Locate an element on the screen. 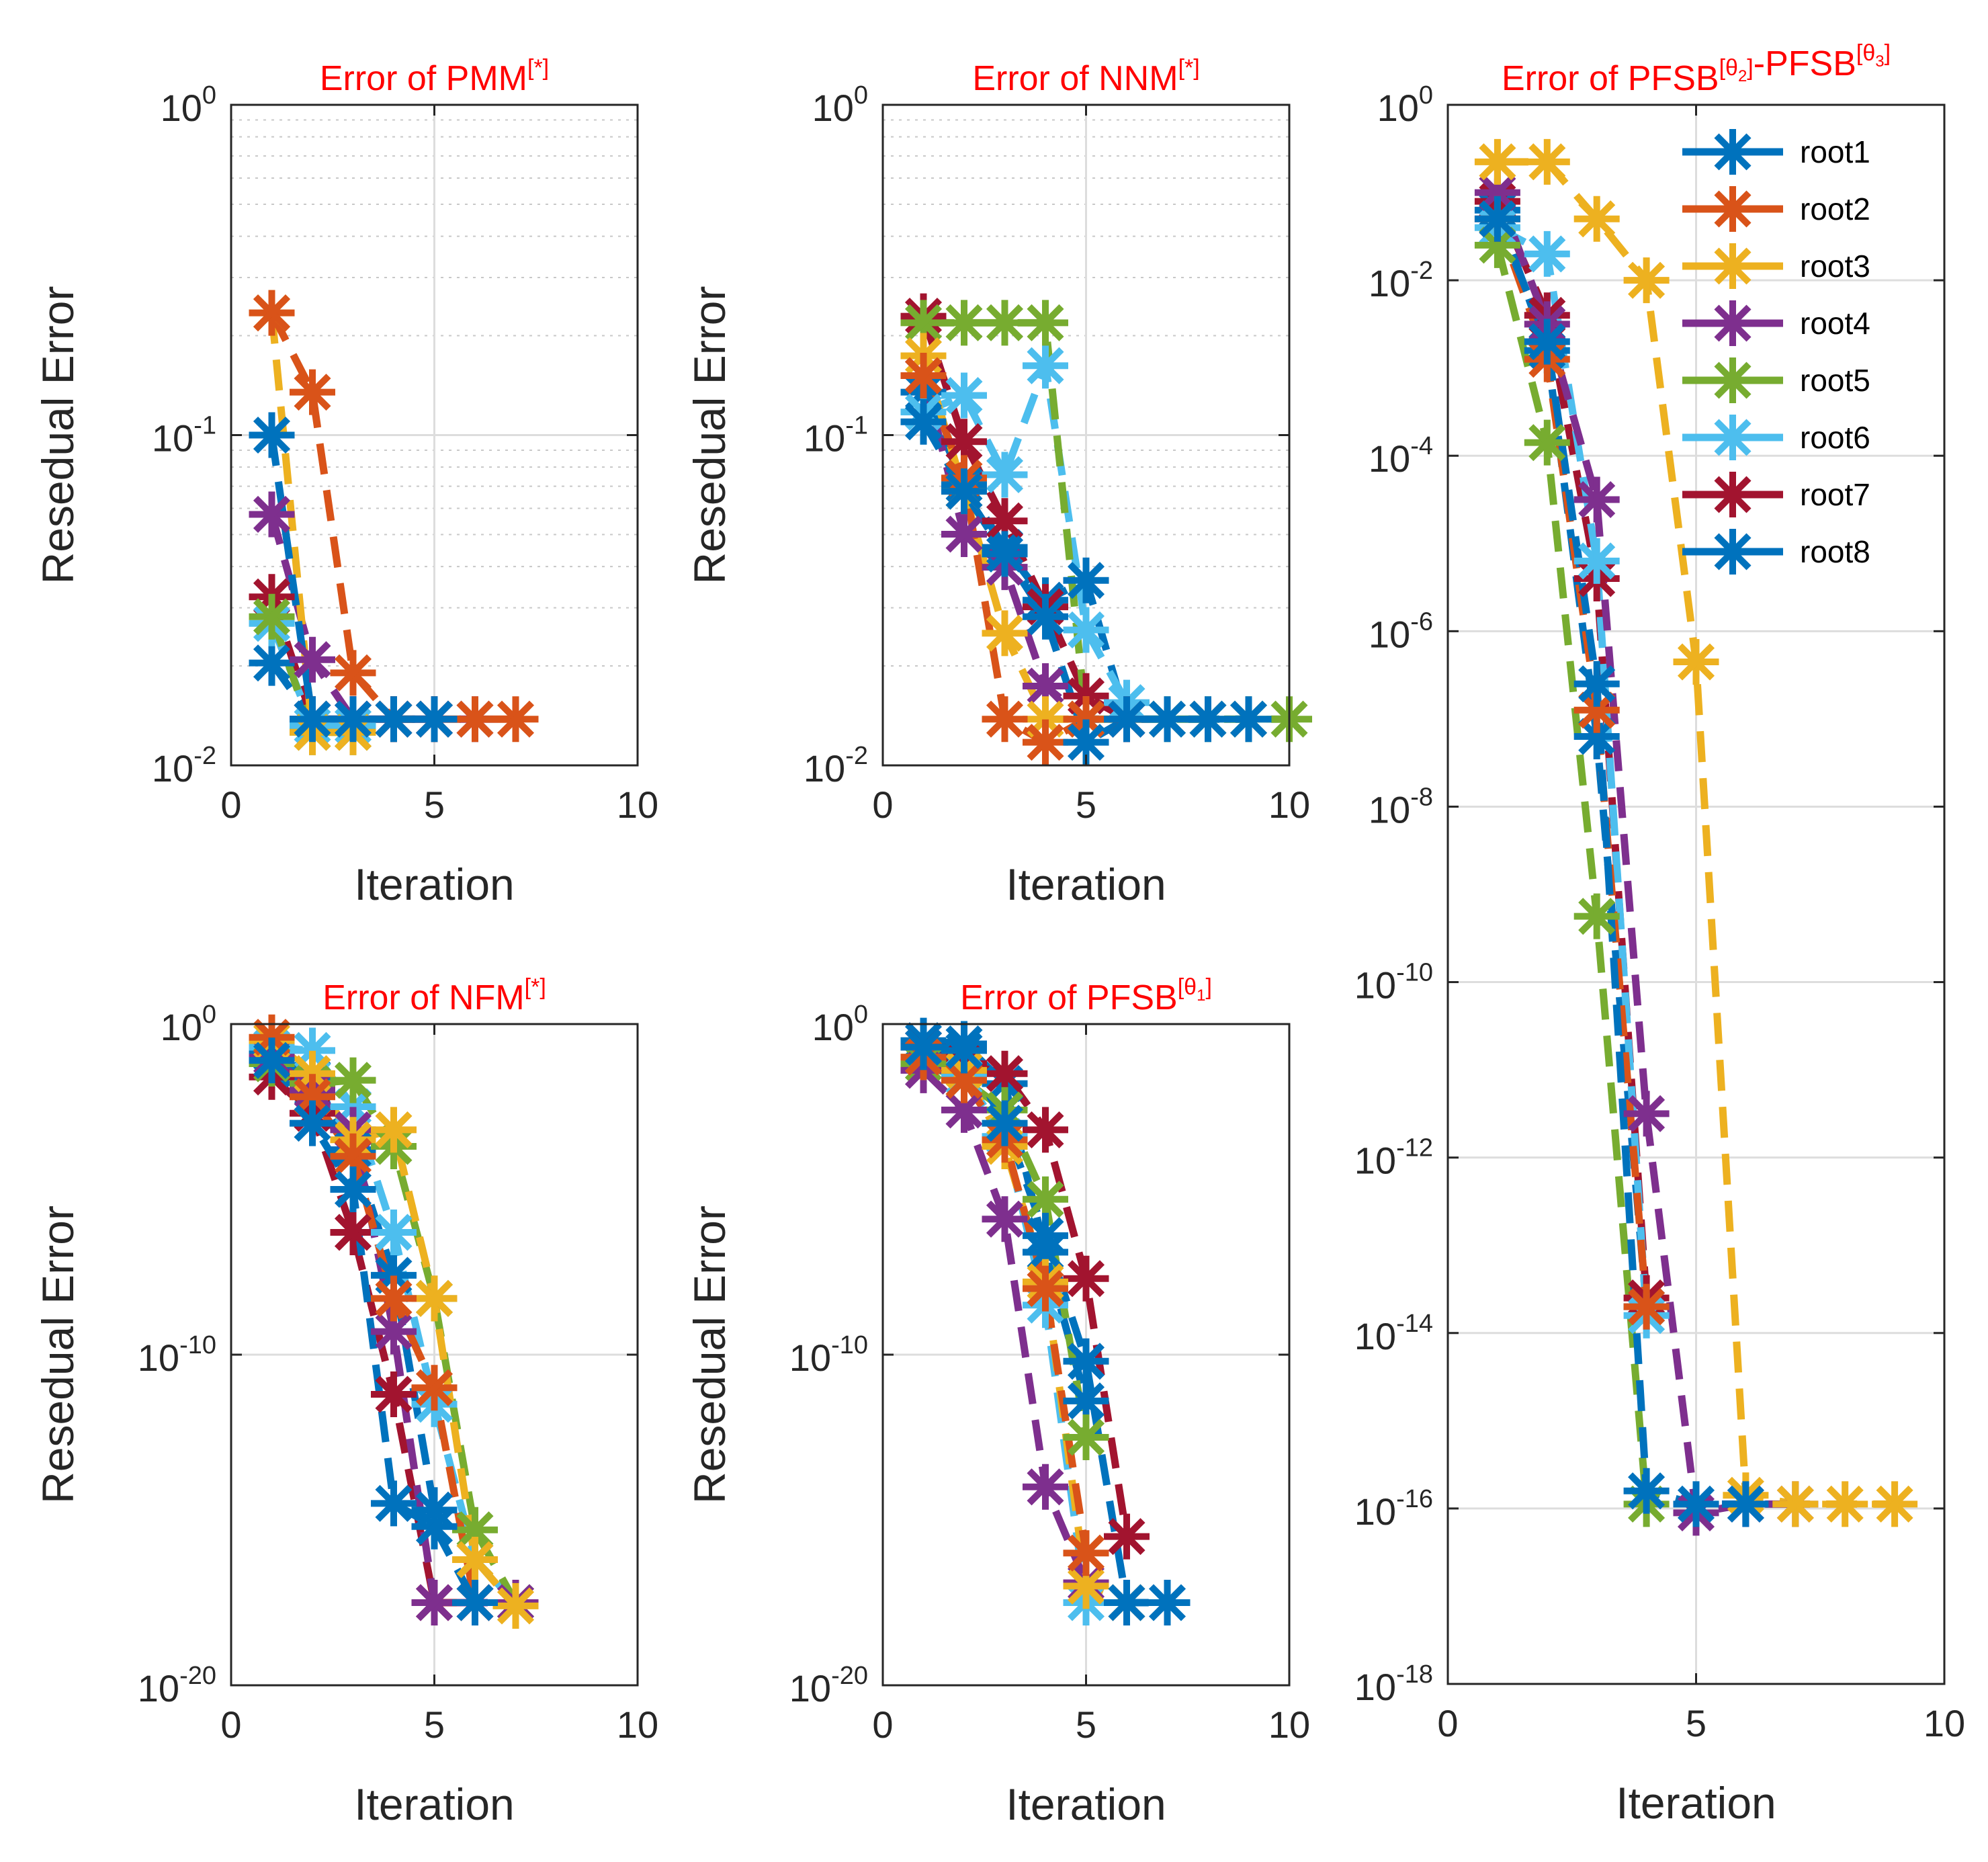 This screenshot has height=1862, width=1988. y-tick-label: 10⁻¹⁴ is located at coordinates (1394, 1333).